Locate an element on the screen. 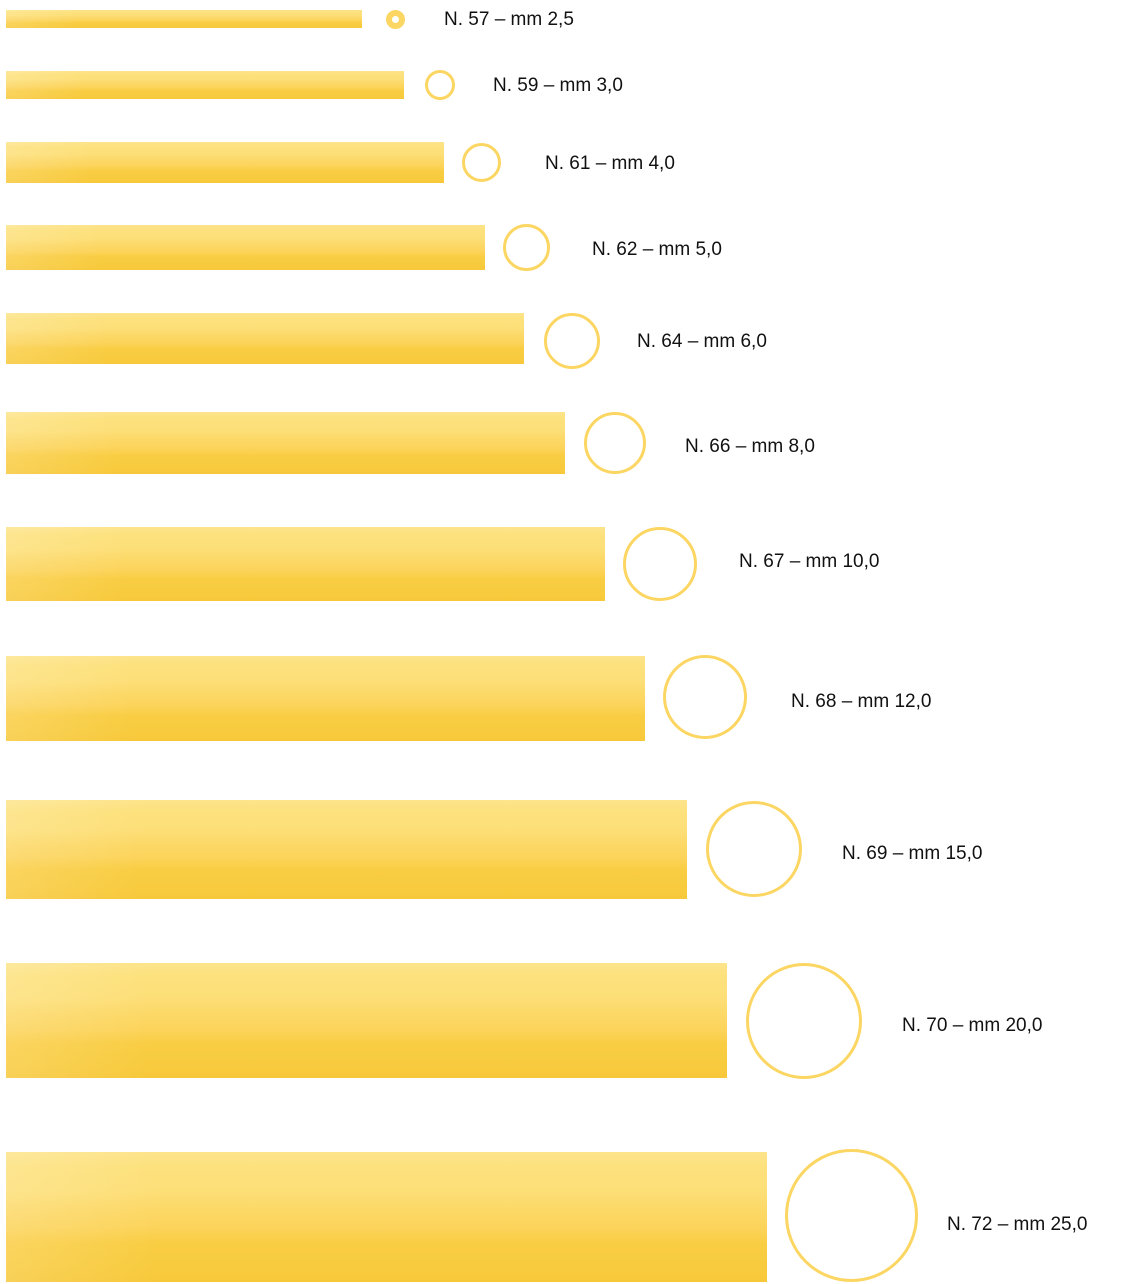 The width and height of the screenshot is (1145, 1284). pasta-label-66: N. 66 – mm 8,0 is located at coordinates (750, 446).